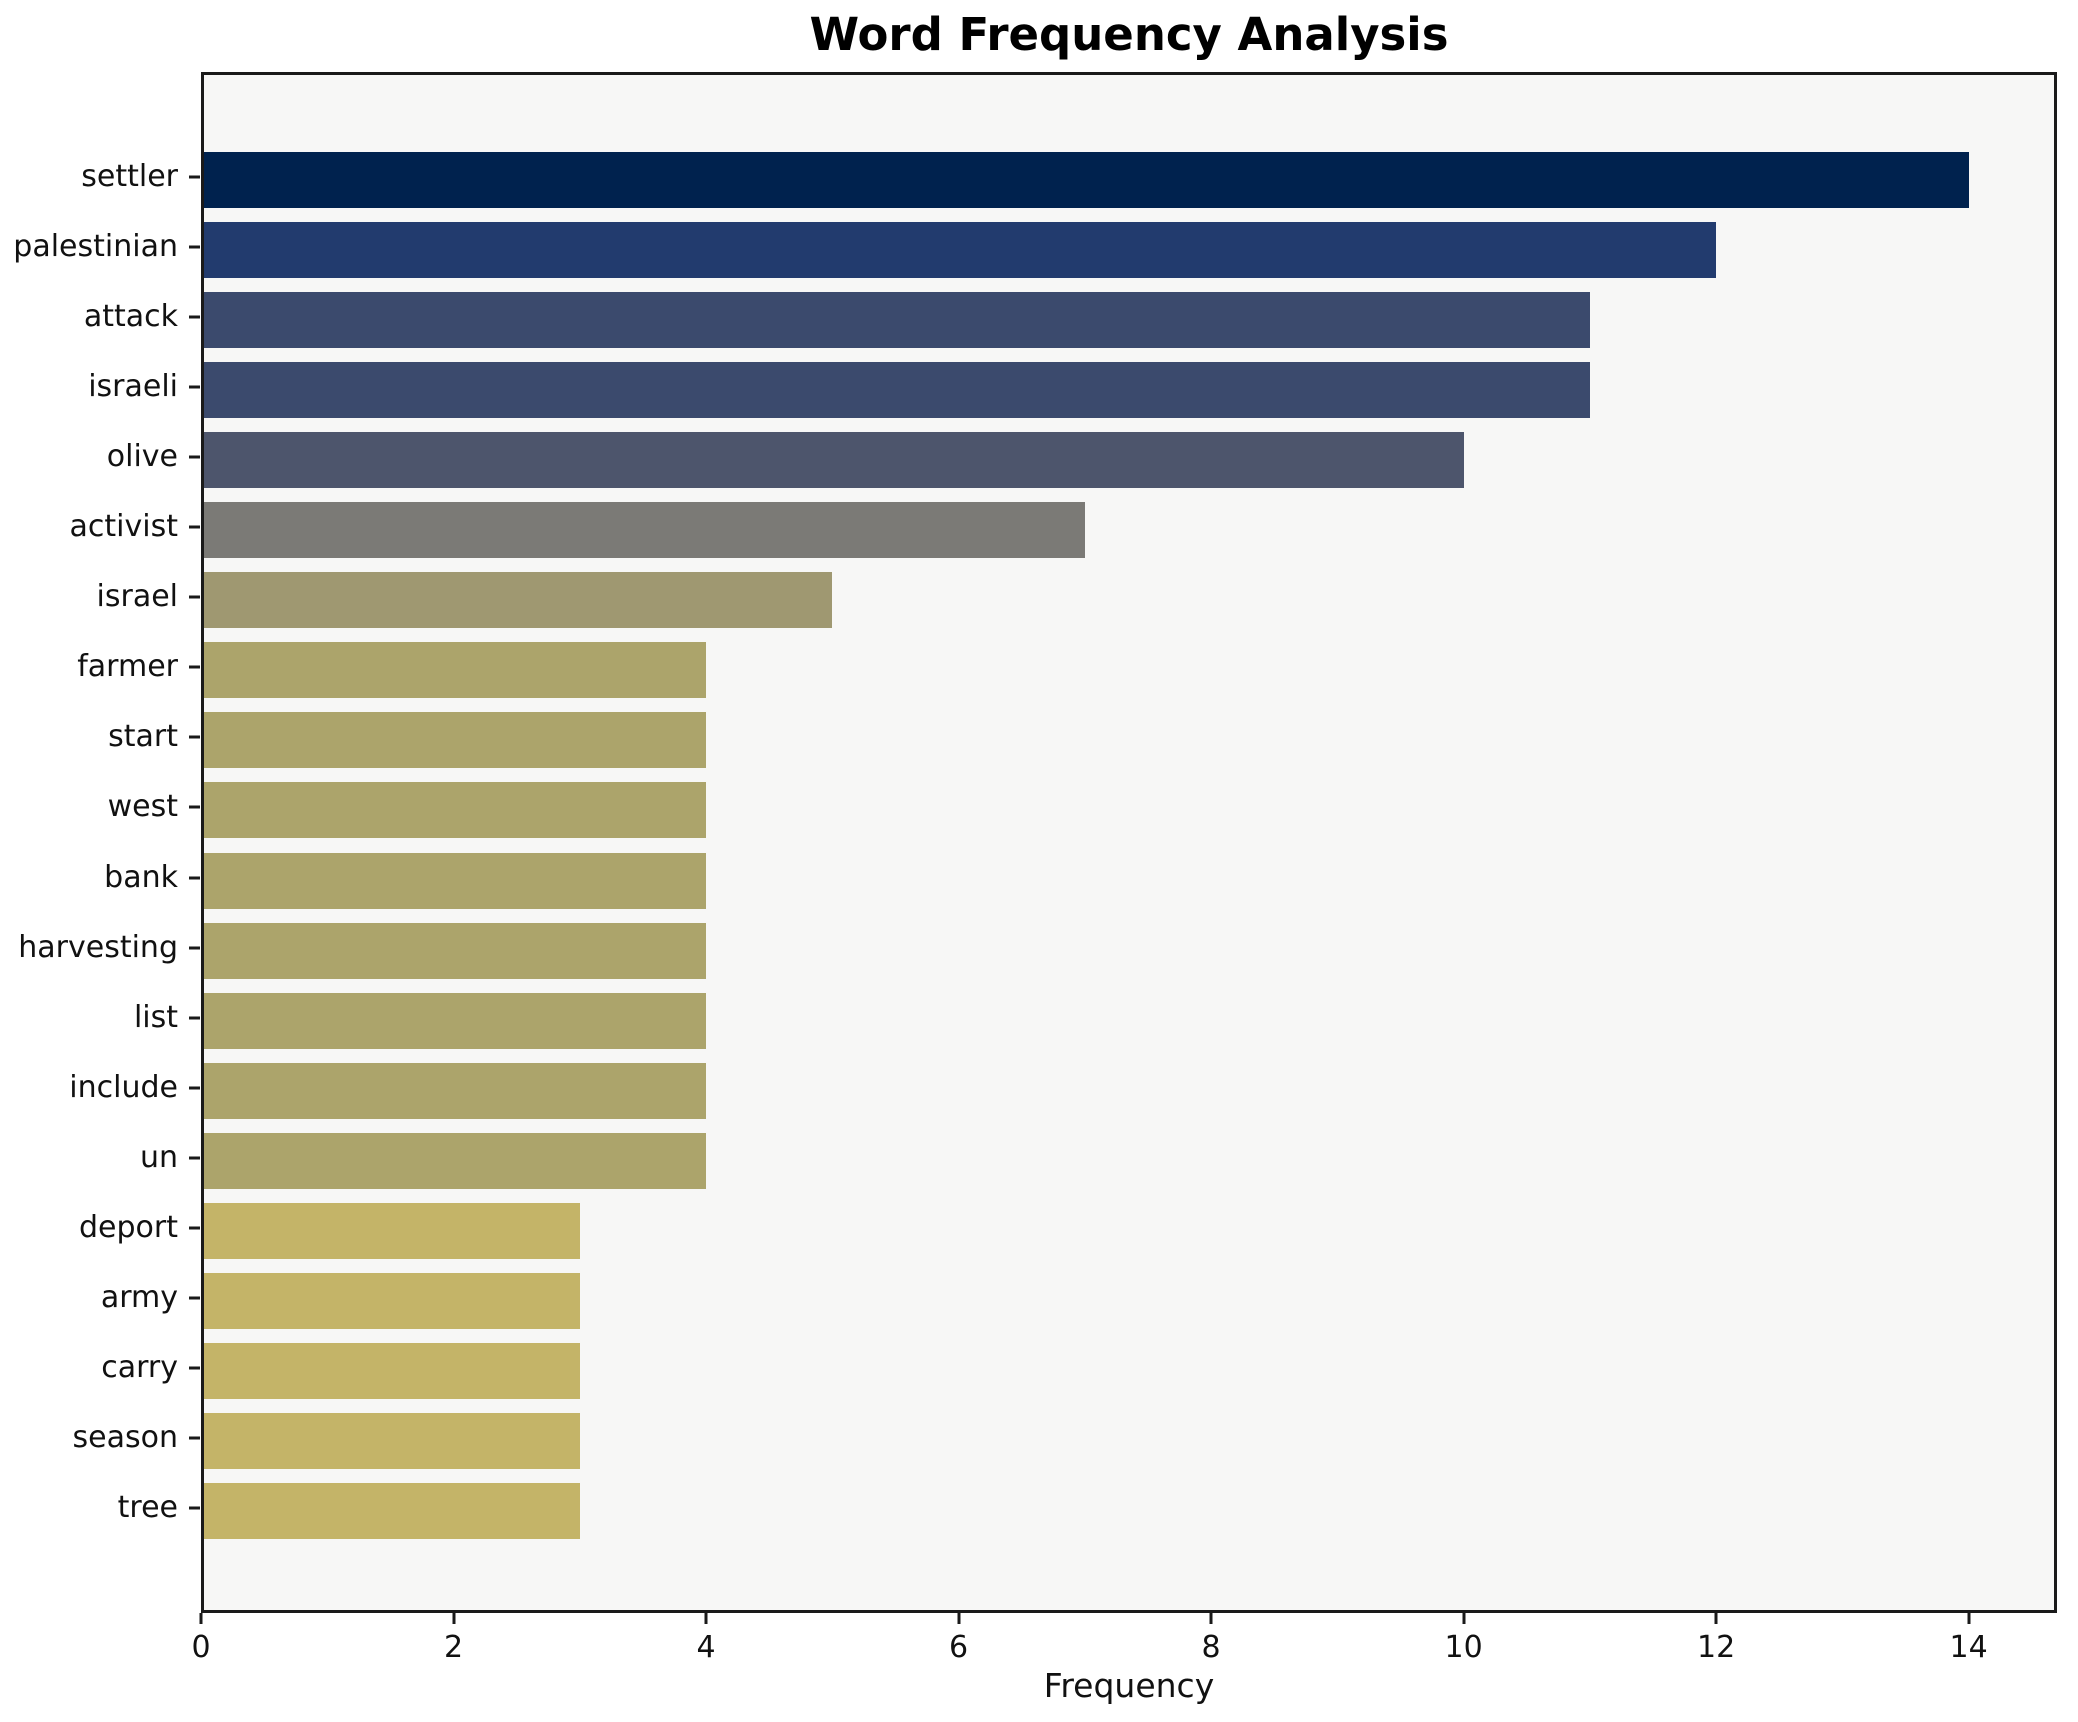 The width and height of the screenshot is (2078, 1722). I want to click on bar-start, so click(455, 740).